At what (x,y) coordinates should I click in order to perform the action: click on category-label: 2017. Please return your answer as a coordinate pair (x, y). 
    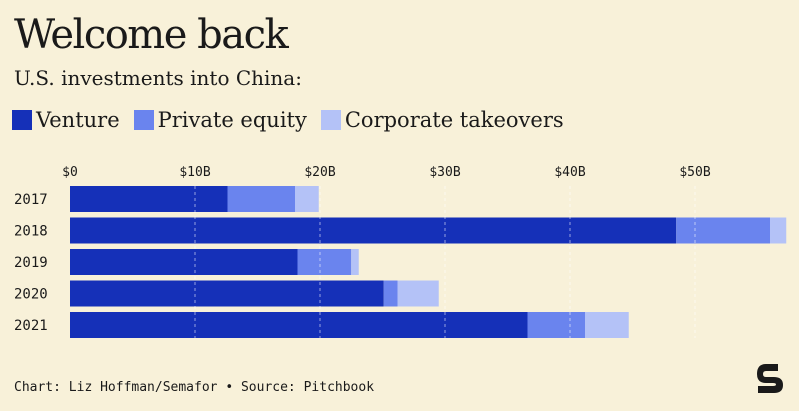
    Looking at the image, I should click on (31, 200).